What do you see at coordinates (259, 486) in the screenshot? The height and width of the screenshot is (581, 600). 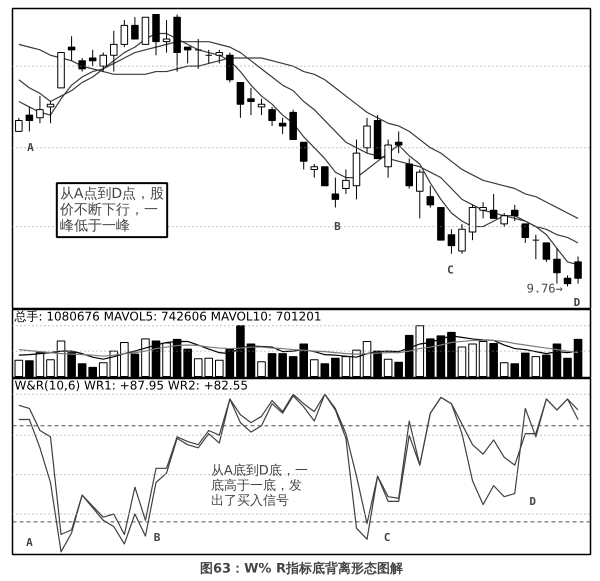 I see `annotation: 从A底到D底，一底高于一底，发出了买入信号` at bounding box center [259, 486].